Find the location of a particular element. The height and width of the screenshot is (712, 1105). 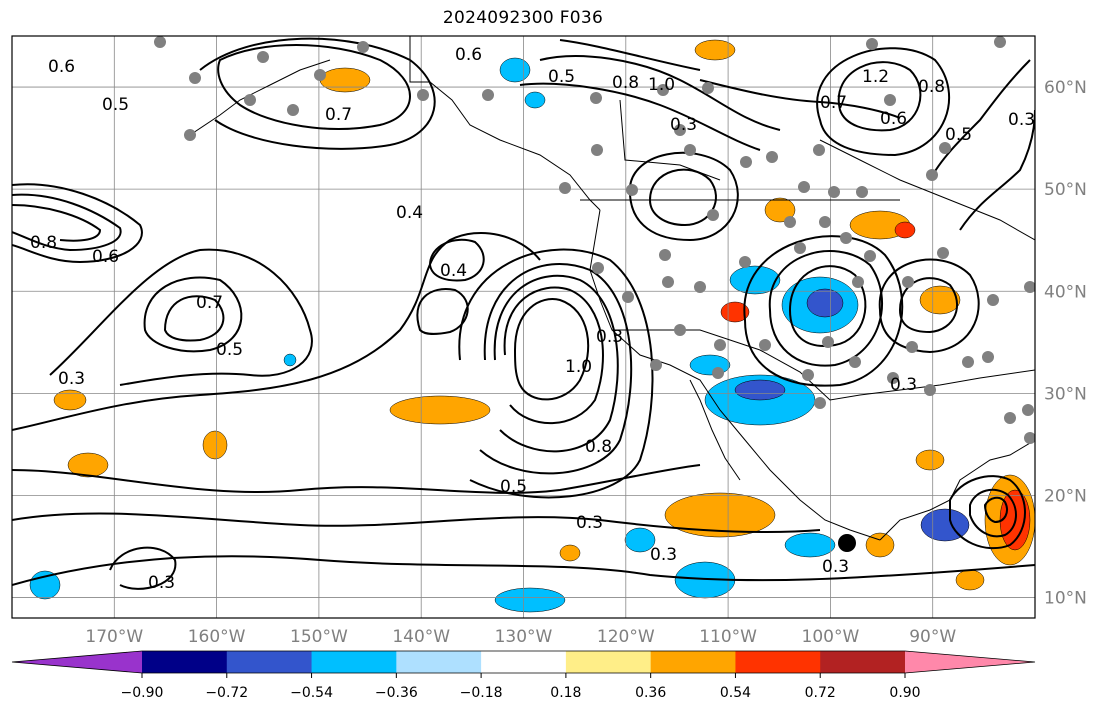

latitude-label: 50°N is located at coordinates (1065, 190).